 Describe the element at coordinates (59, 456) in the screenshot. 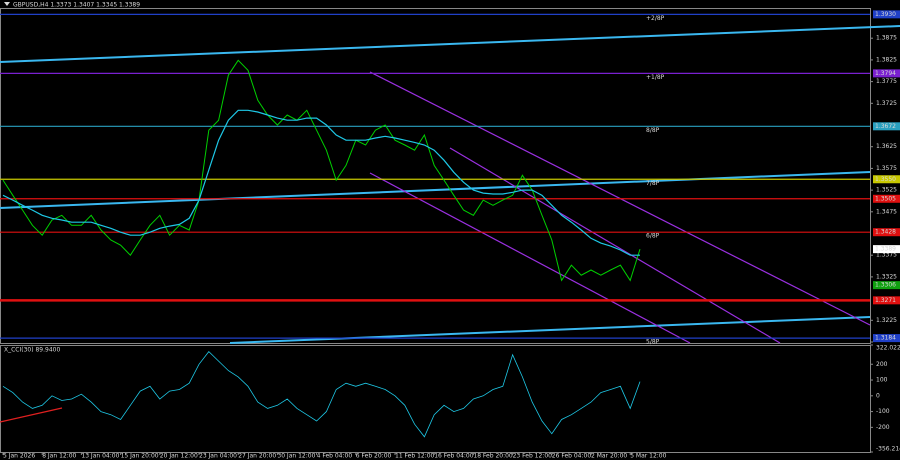

I see `x-tick-label: 8 Jan 12:00` at that location.